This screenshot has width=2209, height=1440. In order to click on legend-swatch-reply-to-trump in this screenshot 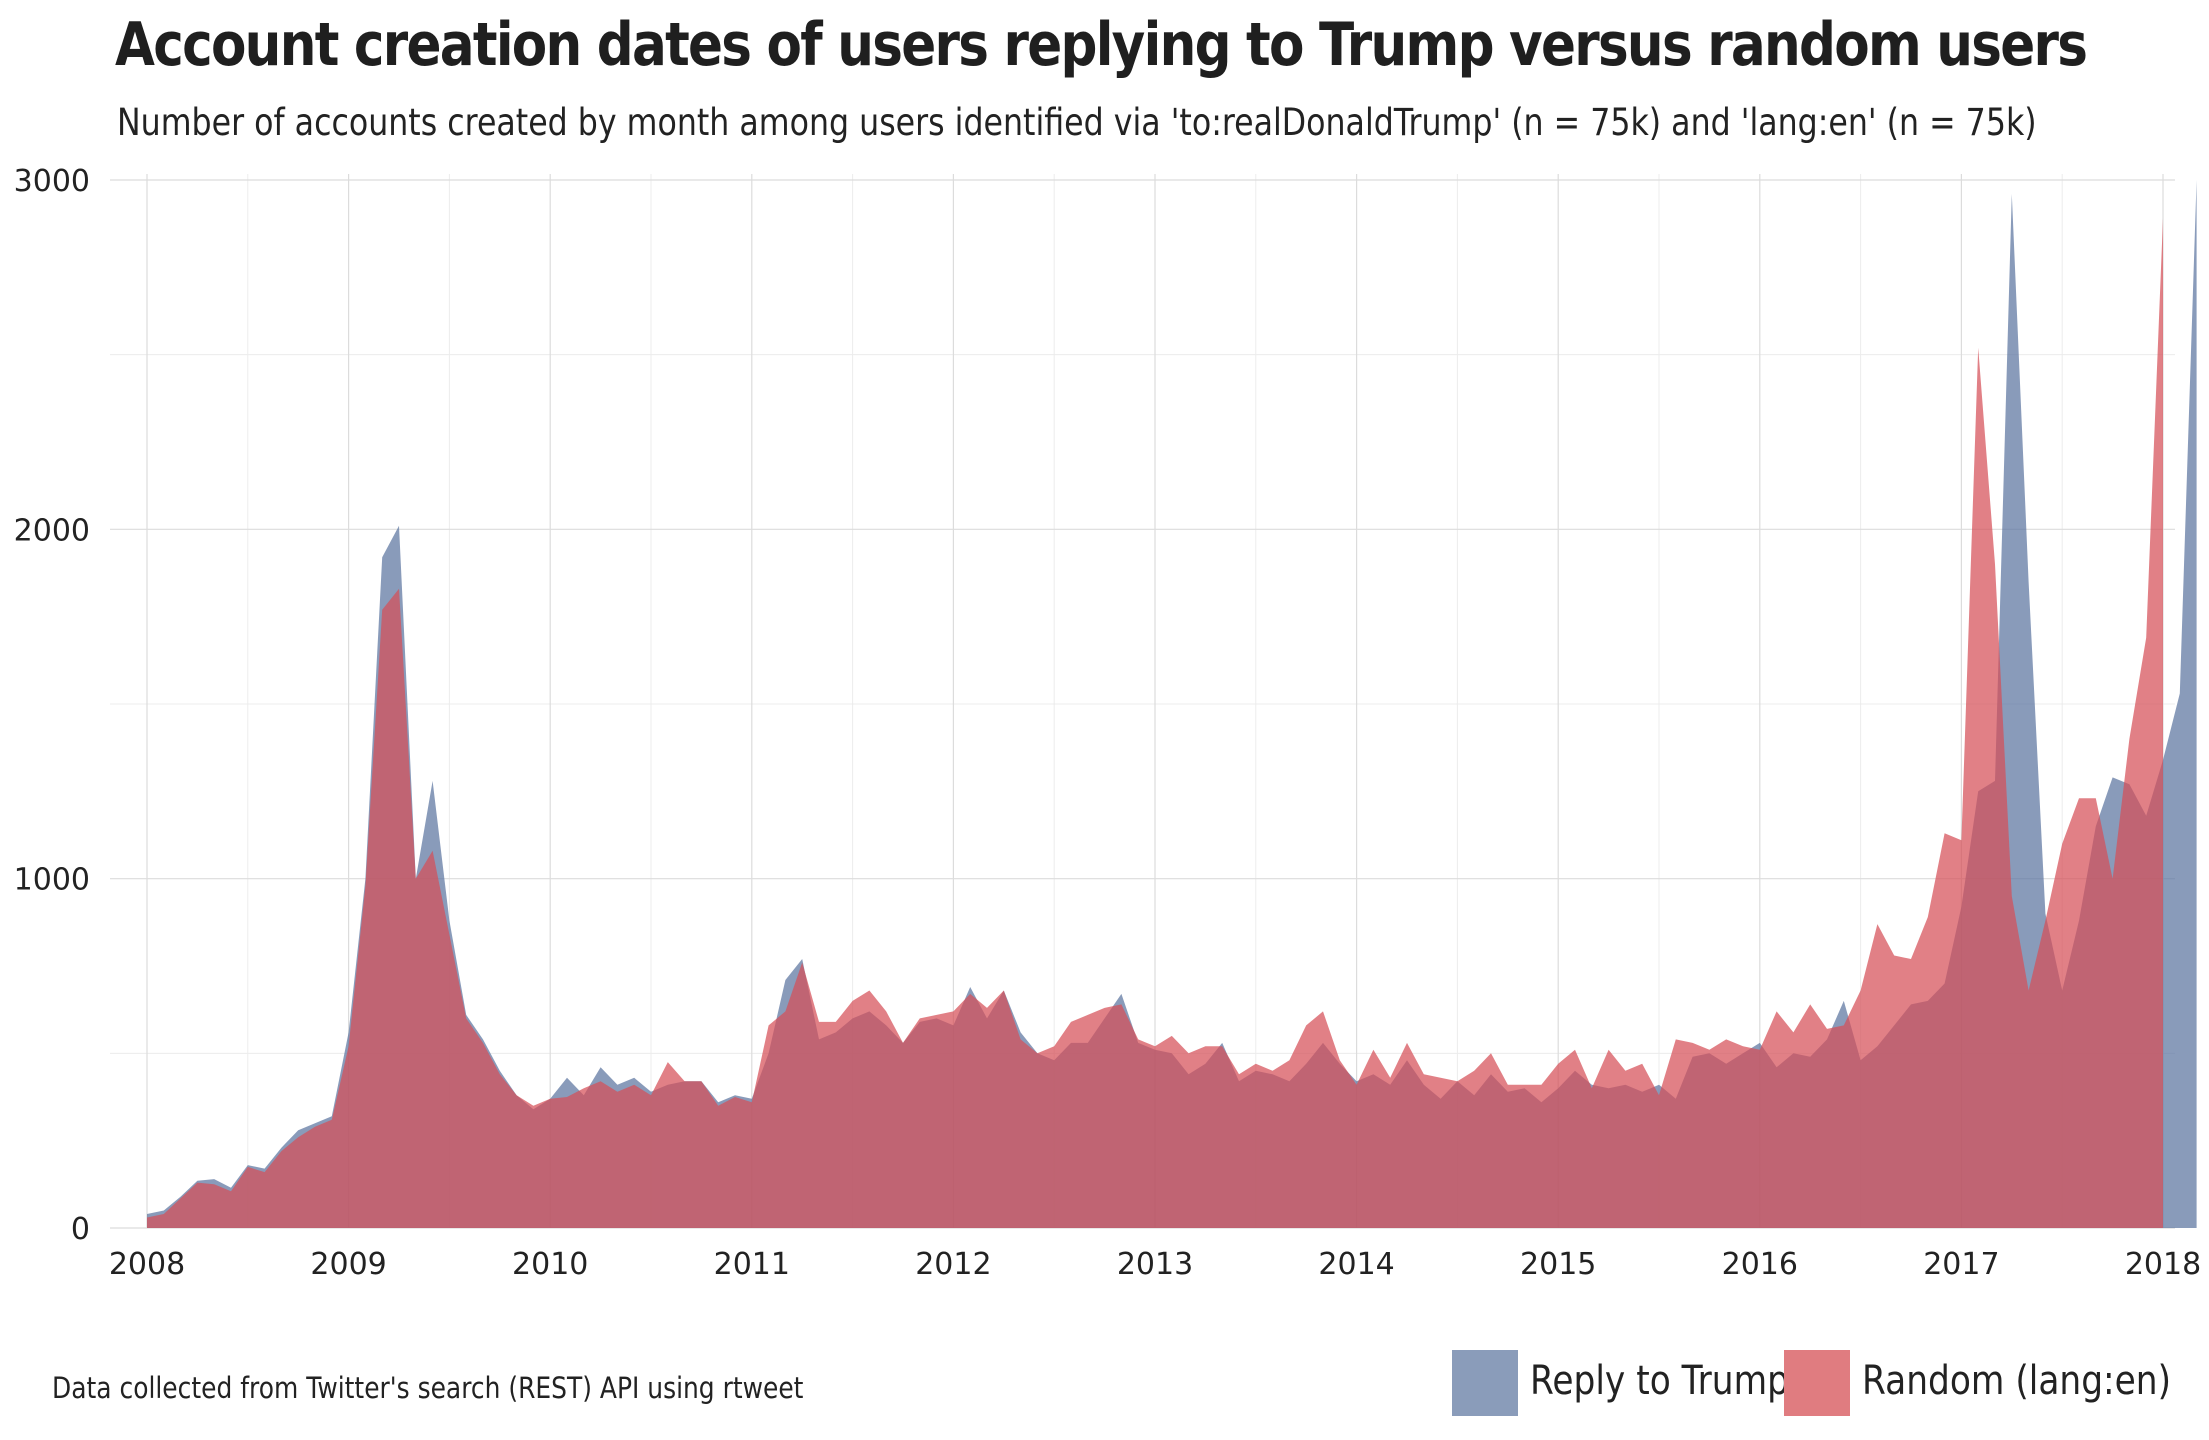, I will do `click(1485, 1383)`.